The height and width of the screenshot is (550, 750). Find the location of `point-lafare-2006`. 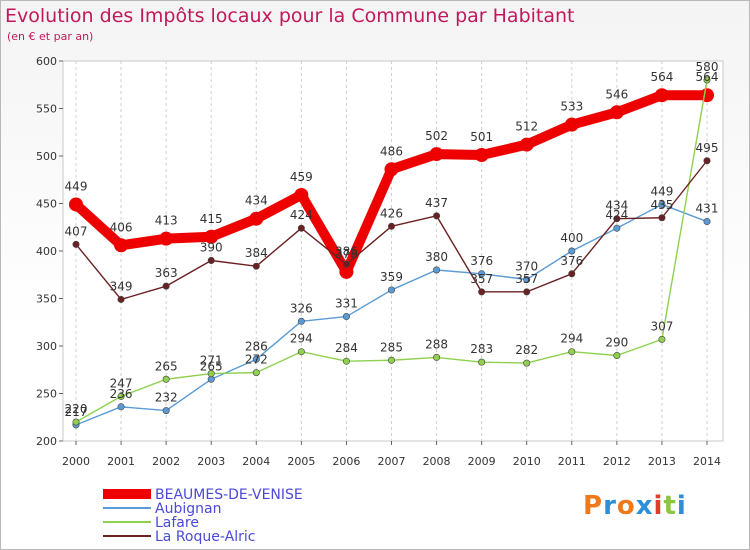

point-lafare-2006 is located at coordinates (346, 361).